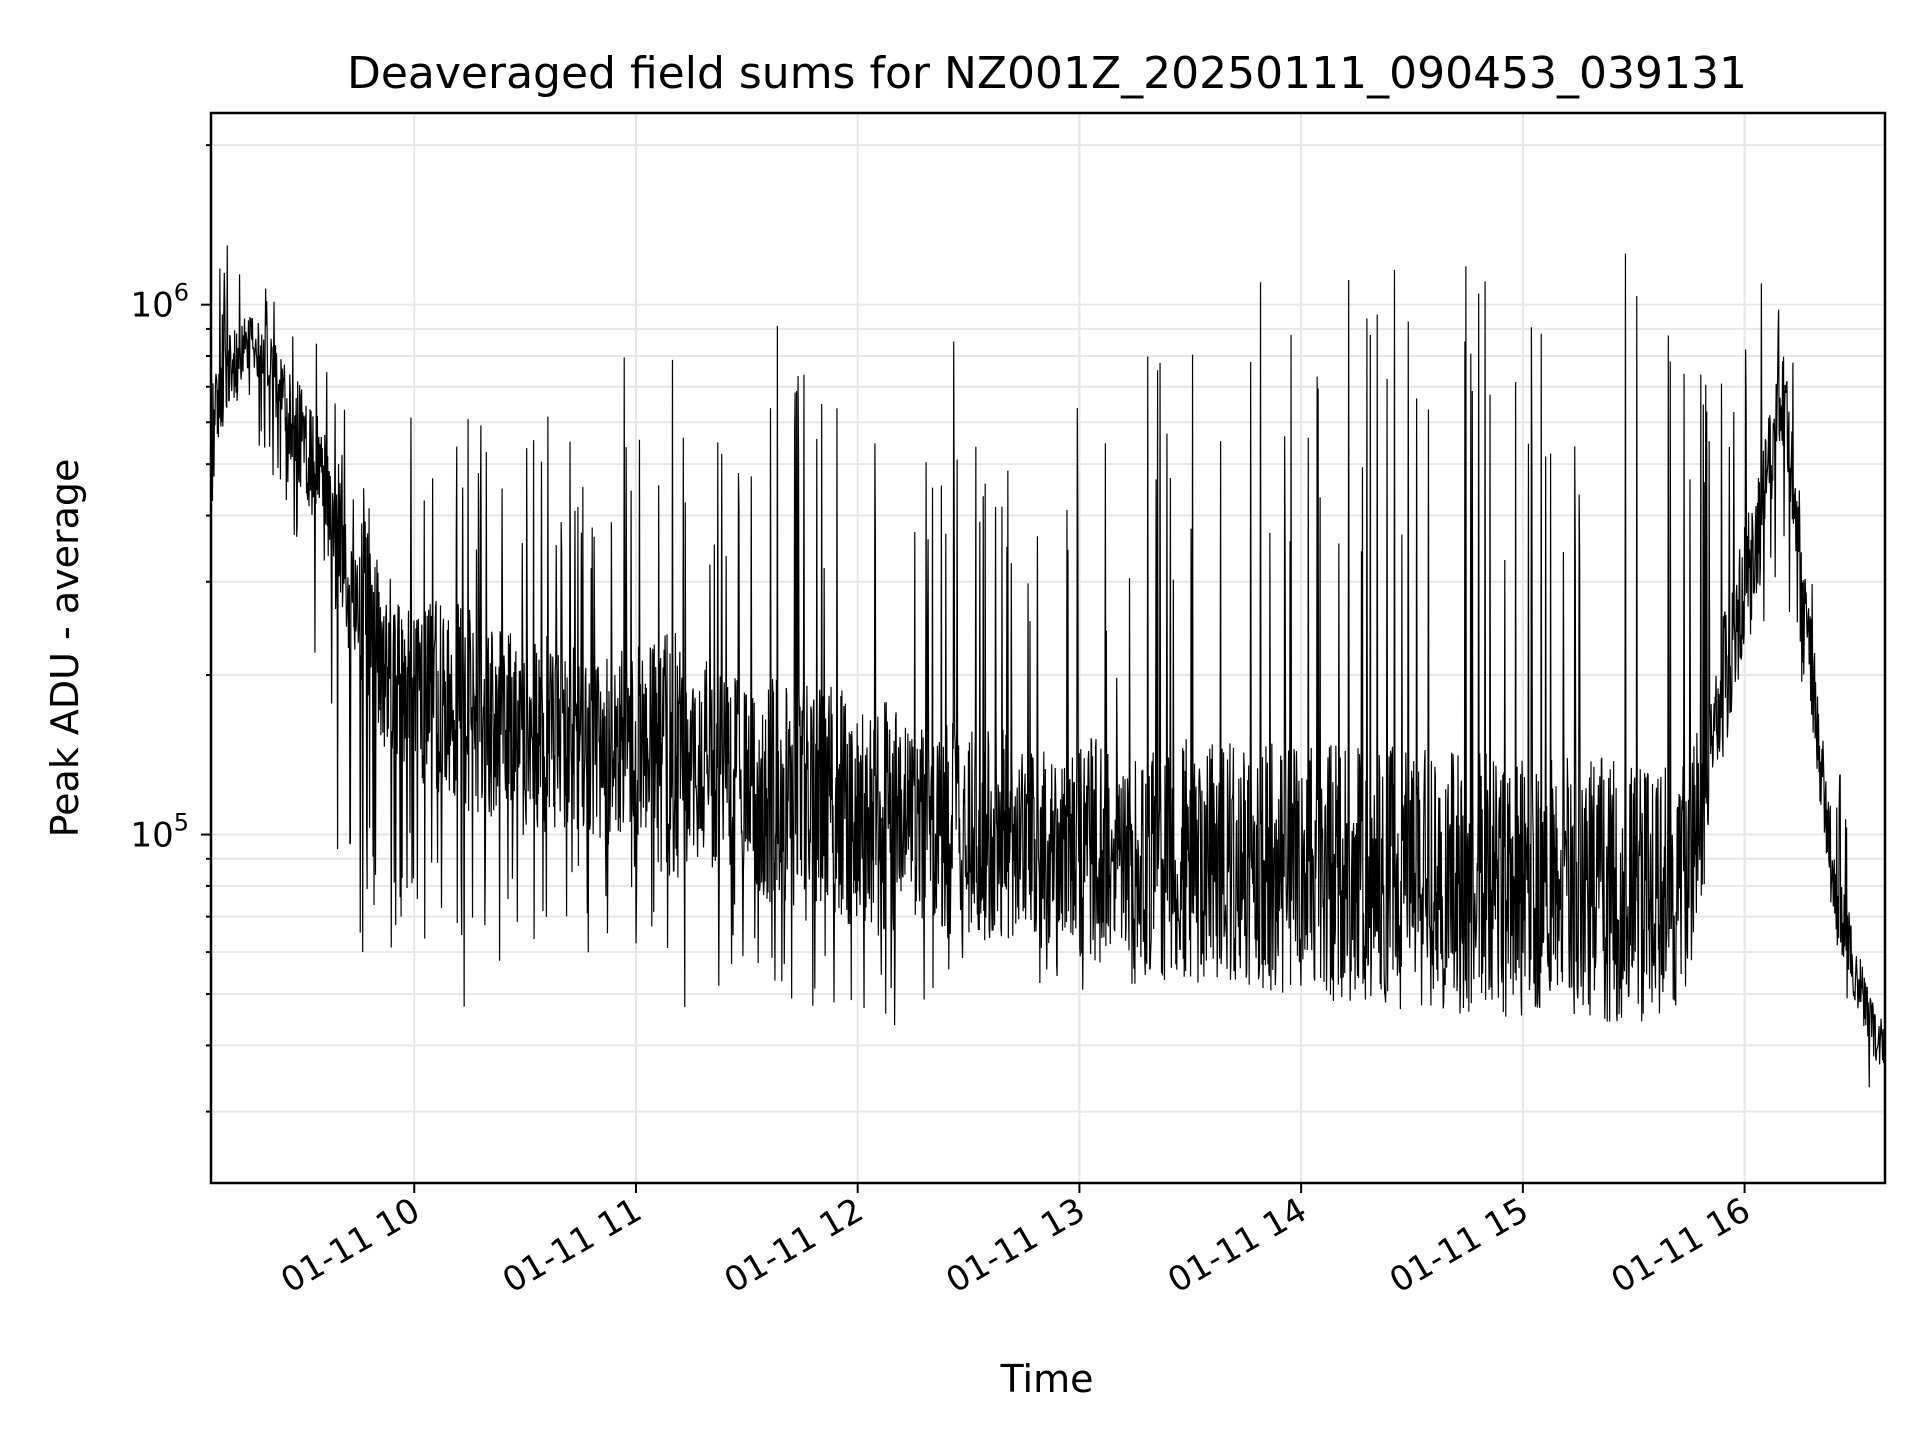 Image resolution: width=1920 pixels, height=1440 pixels. What do you see at coordinates (159, 302) in the screenshot?
I see `y-tick-label: 10⁶` at bounding box center [159, 302].